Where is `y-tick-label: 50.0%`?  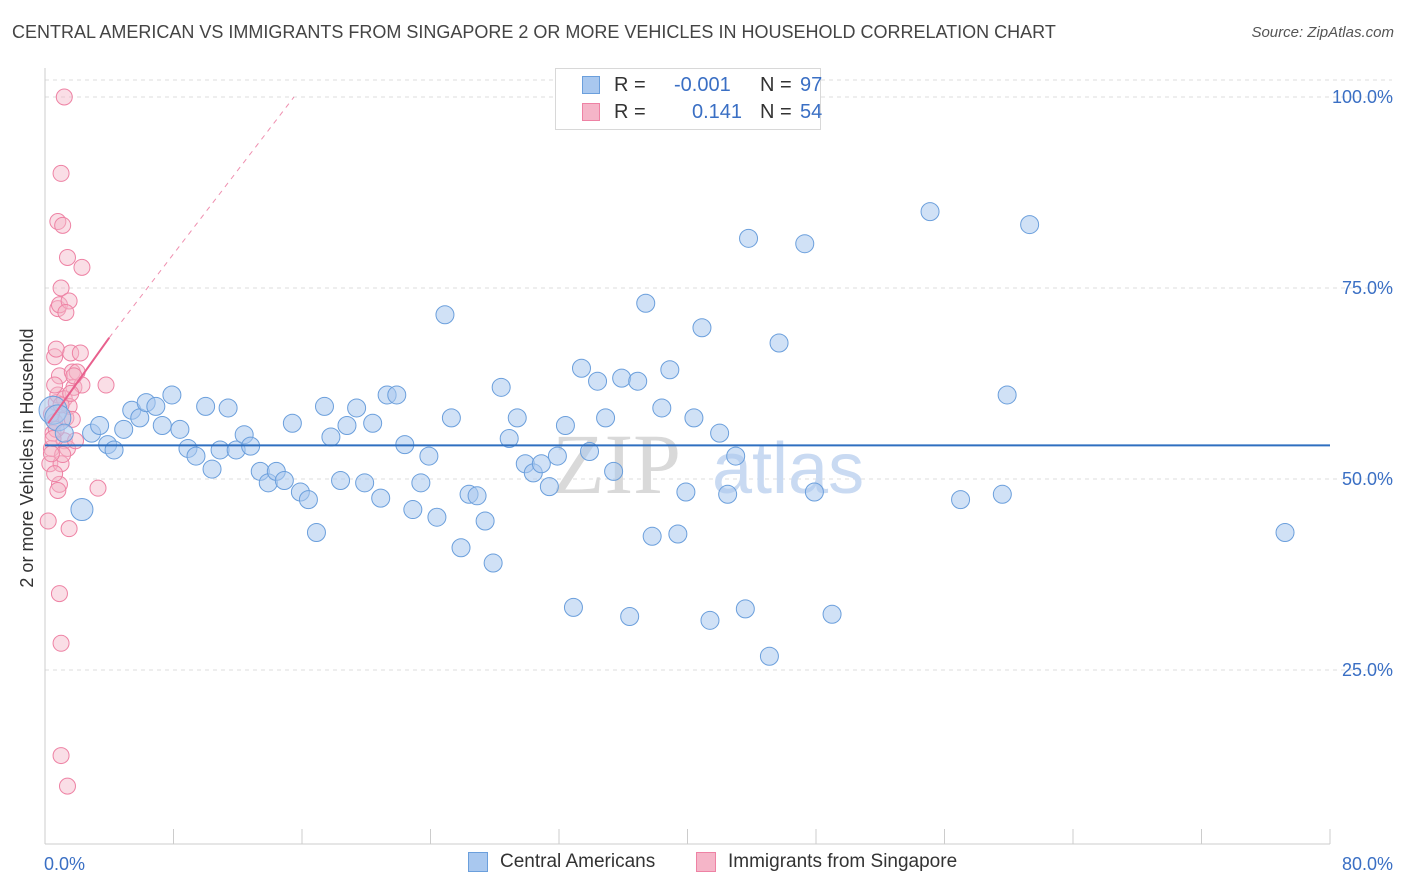
y-tick-label: 50.0% is located at coordinates (1367, 479).